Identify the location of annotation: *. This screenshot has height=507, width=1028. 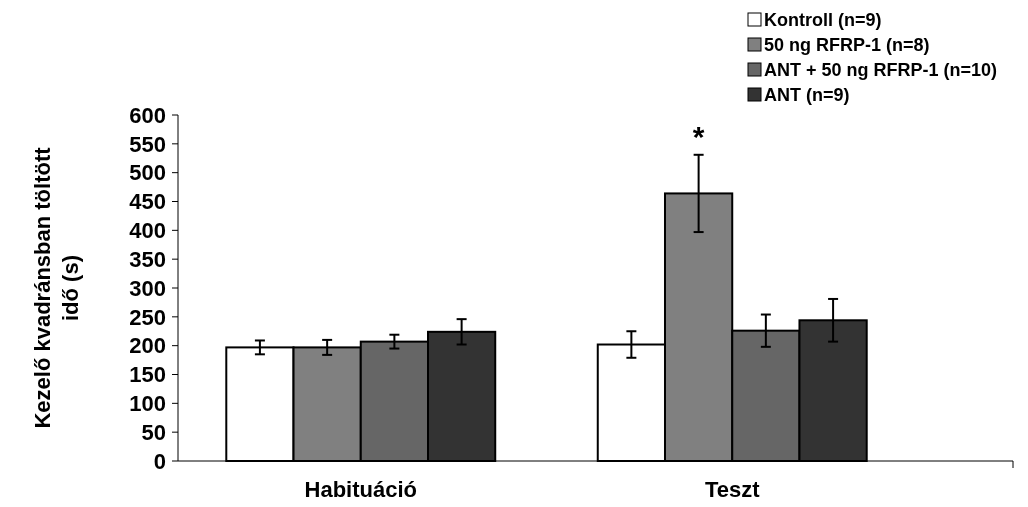
(698, 136).